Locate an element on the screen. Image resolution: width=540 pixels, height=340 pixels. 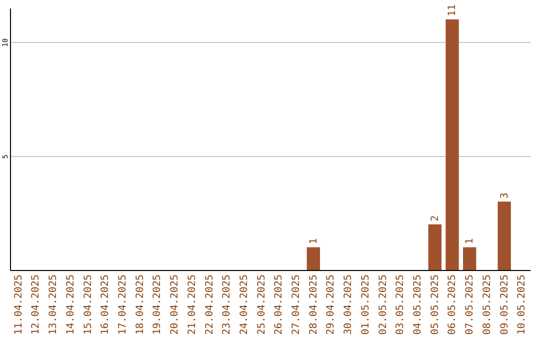
data-label: 2 is located at coordinates (435, 218).